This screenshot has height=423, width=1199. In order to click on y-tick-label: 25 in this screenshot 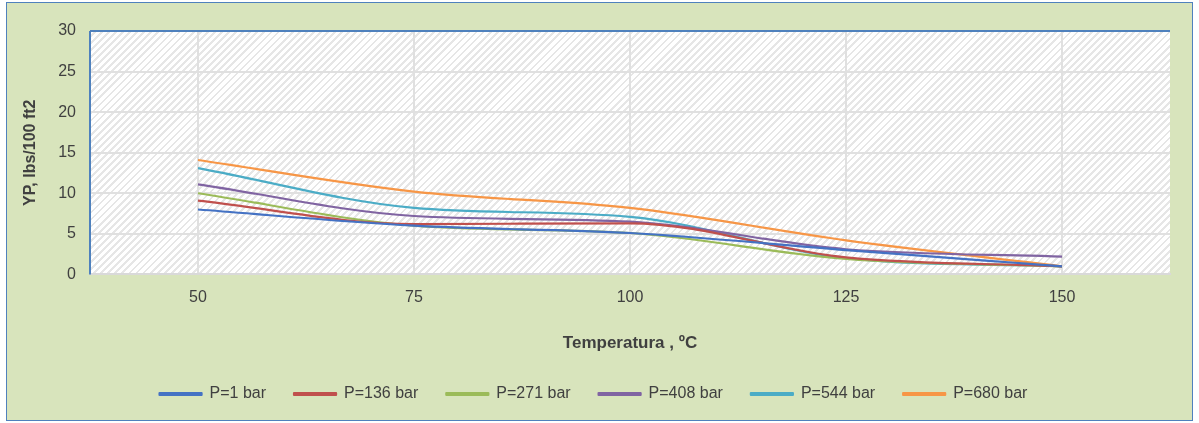, I will do `click(67, 70)`.